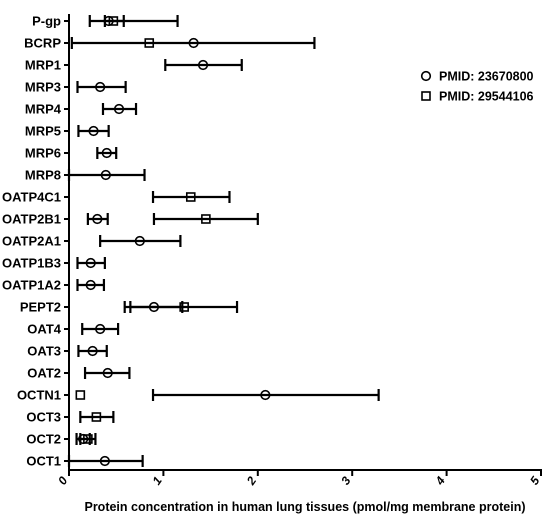  I want to click on y-tick-label: OCT3, so click(43, 417).